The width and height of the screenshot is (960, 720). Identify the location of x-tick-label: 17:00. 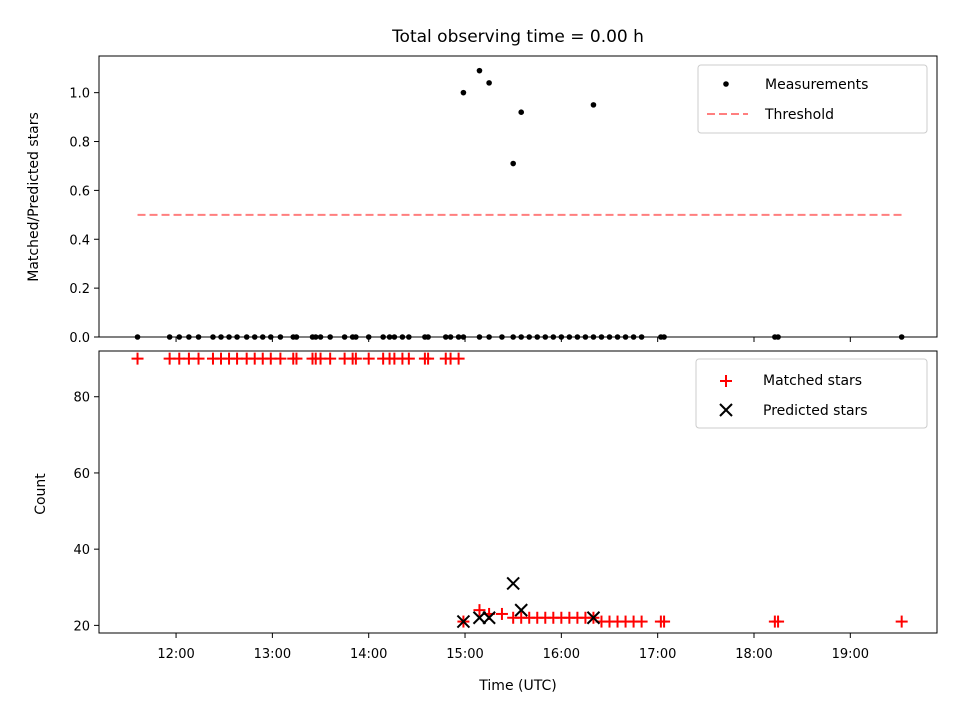
(657, 654).